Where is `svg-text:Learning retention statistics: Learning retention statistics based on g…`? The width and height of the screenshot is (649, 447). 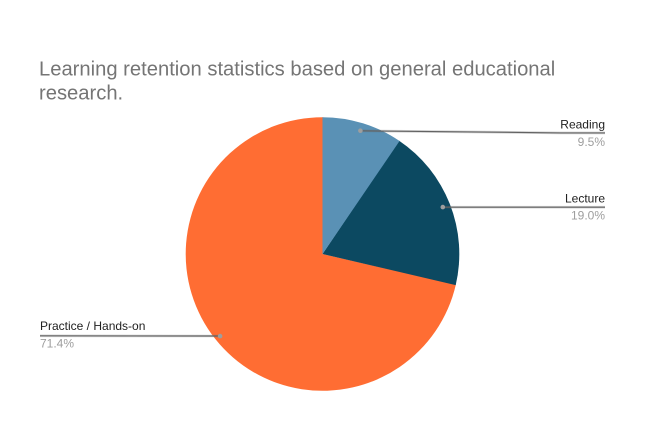 svg-text:Learning retention statistics: Learning retention statistics based on g… is located at coordinates (297, 70).